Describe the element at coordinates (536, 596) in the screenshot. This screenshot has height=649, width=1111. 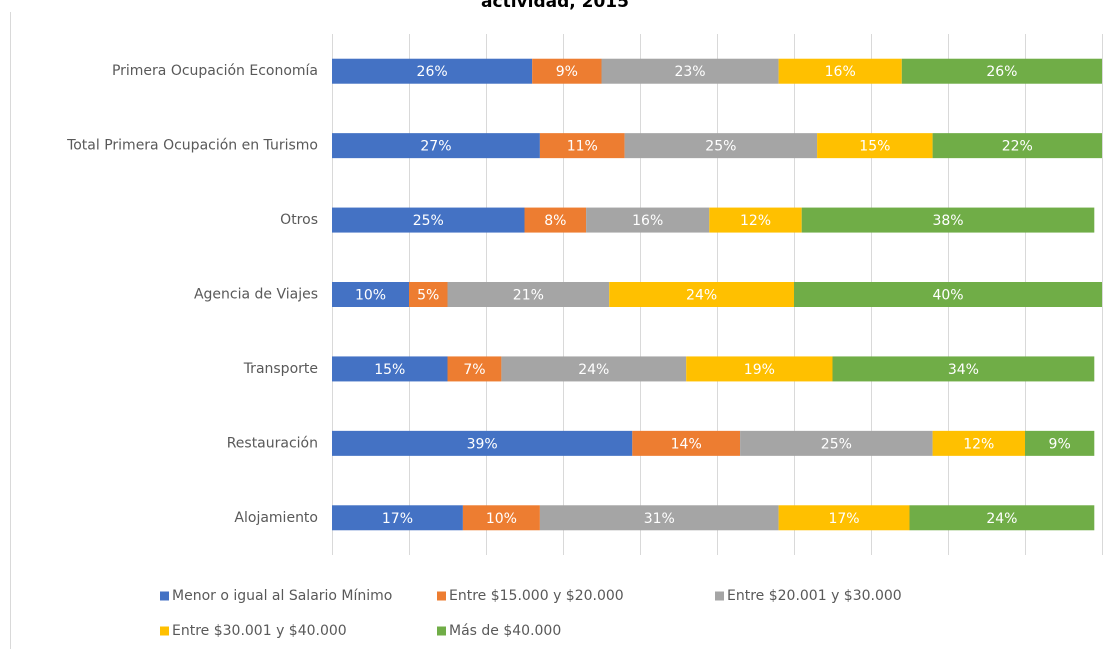
I see `legend-label: Entre $15.000 y $20.000` at that location.